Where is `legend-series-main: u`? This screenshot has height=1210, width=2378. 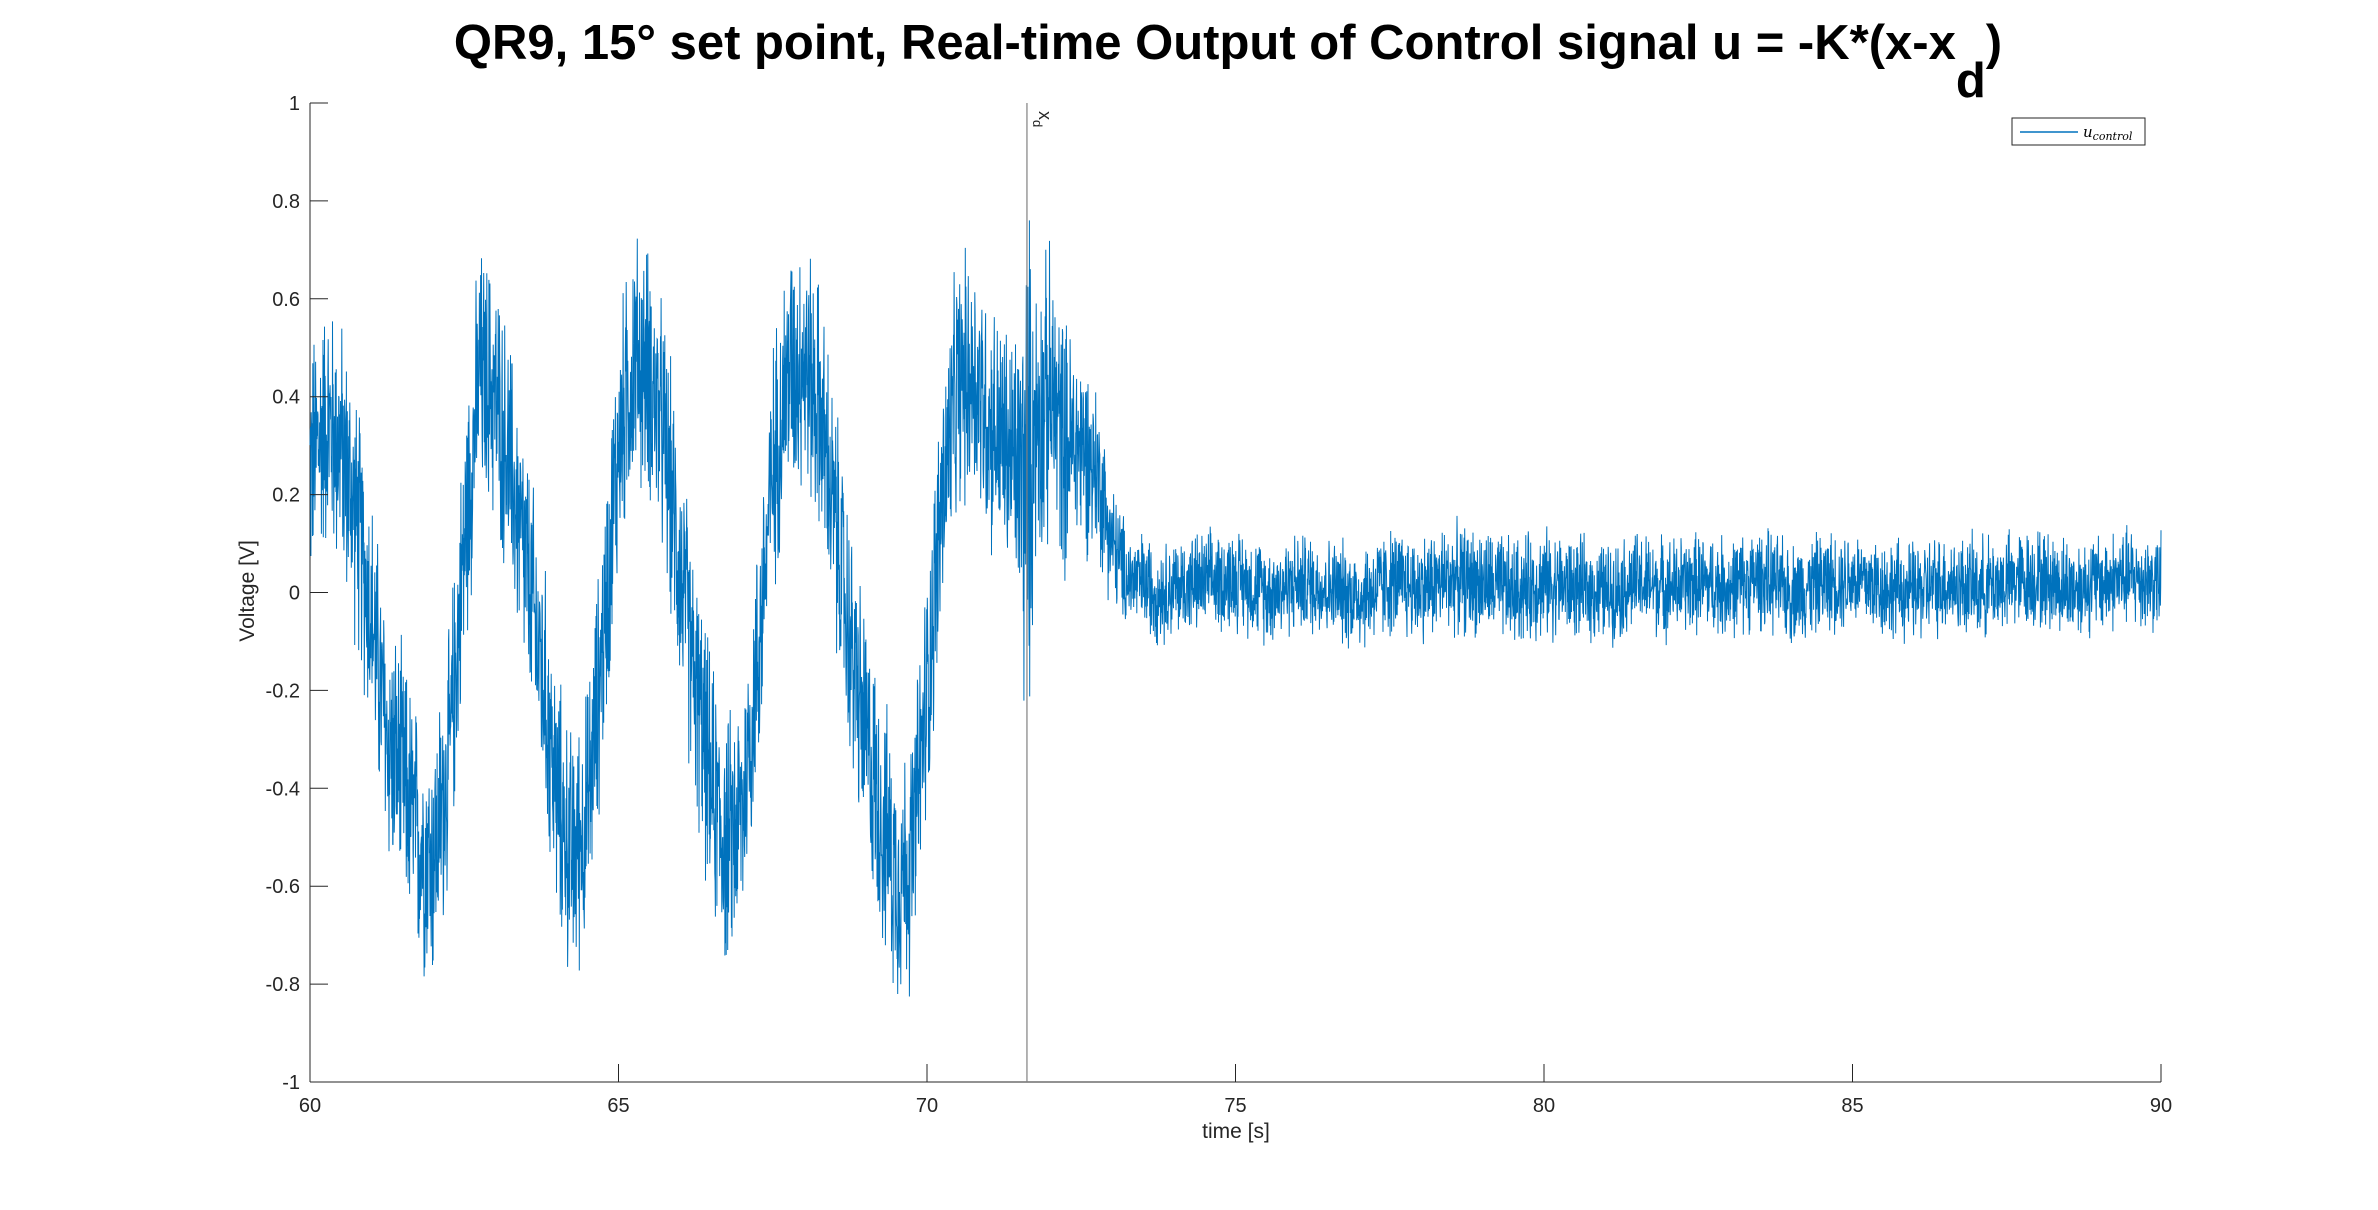
legend-series-main: u is located at coordinates (2088, 132).